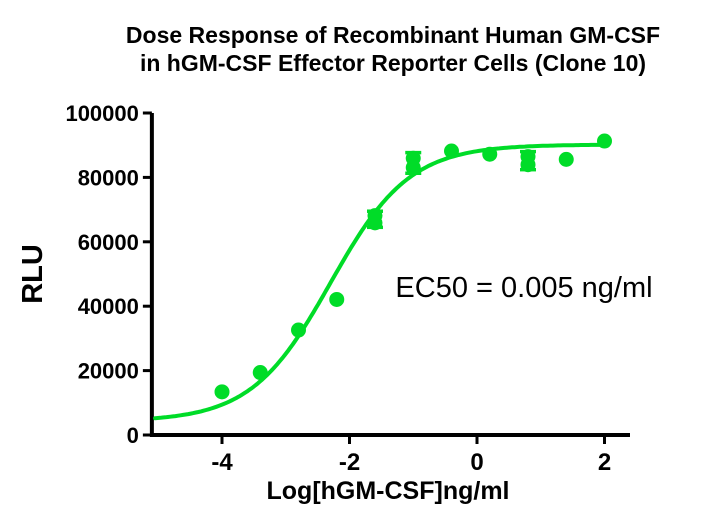 The image size is (722, 531). I want to click on y-tick-label: 100000, so click(101, 113).